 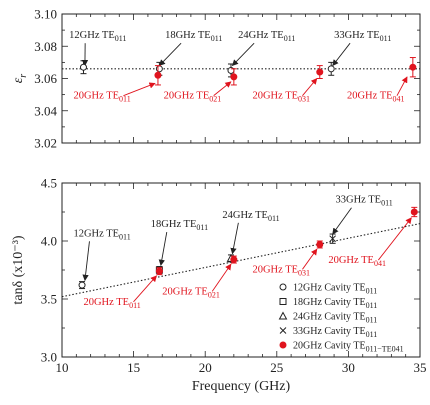 What do you see at coordinates (45, 78) in the screenshot?
I see `y-tick-label: 3.06` at bounding box center [45, 78].